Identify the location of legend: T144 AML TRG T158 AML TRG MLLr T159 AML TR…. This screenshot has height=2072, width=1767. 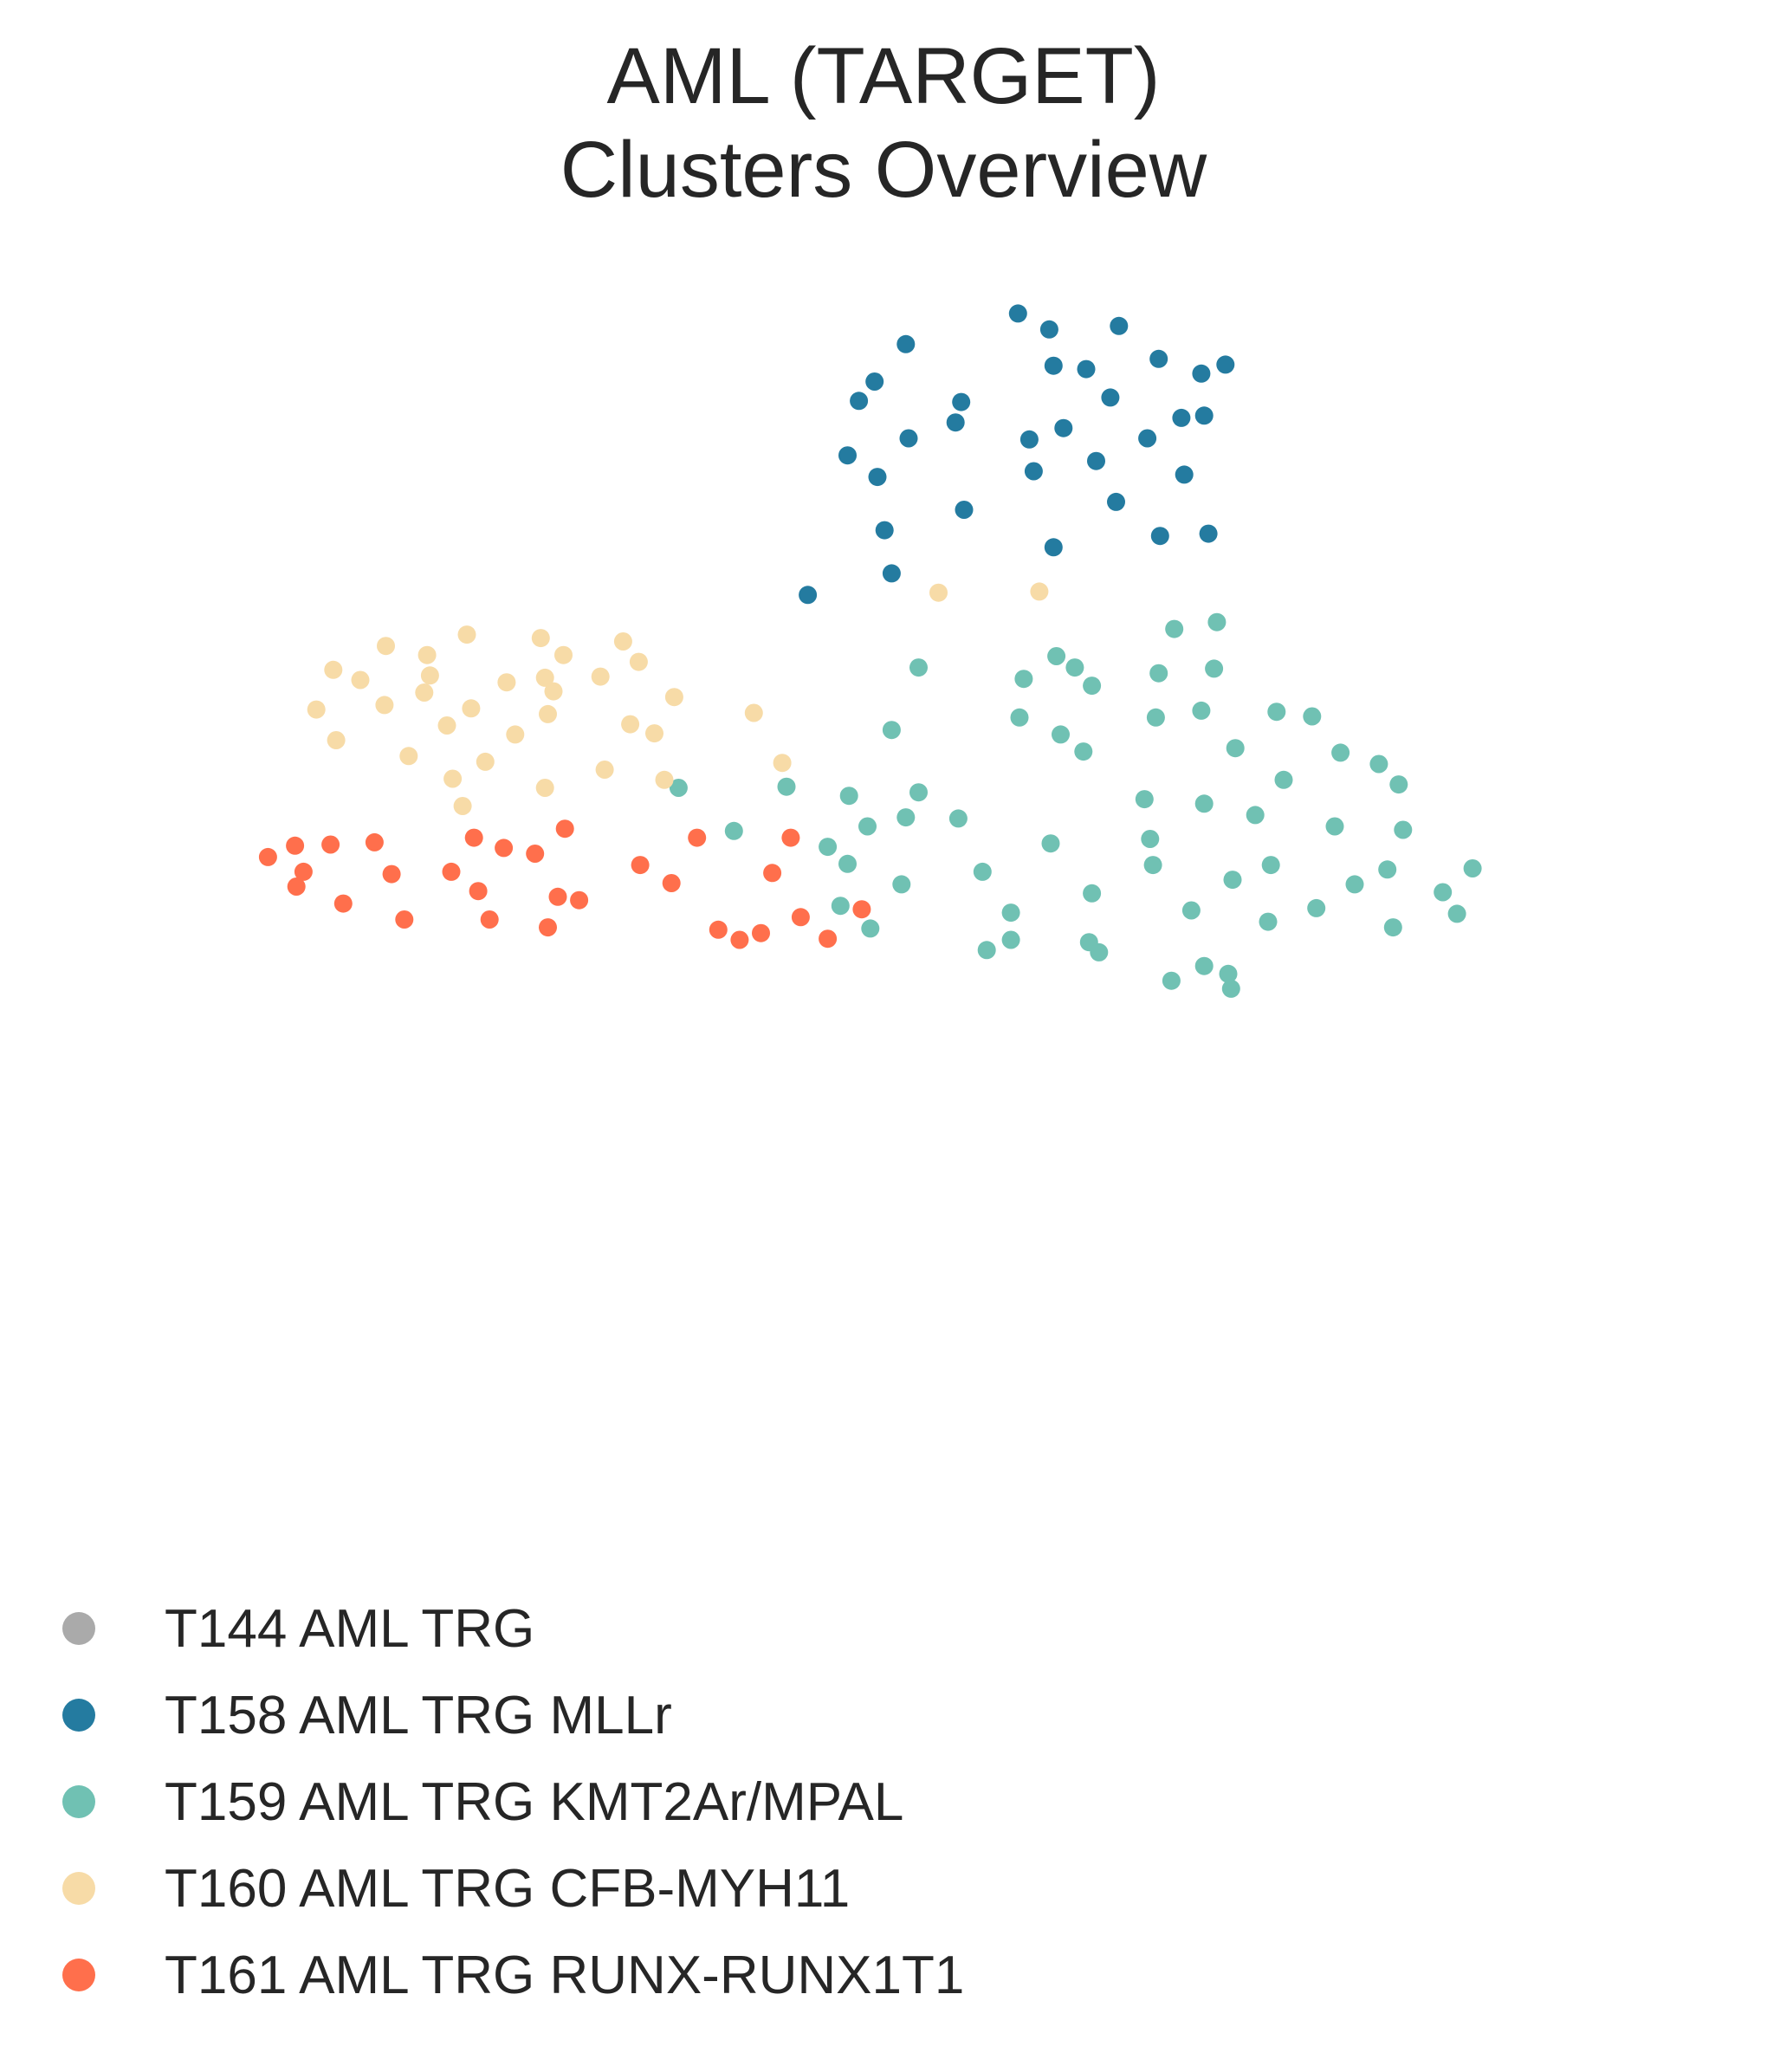
(508, 1801).